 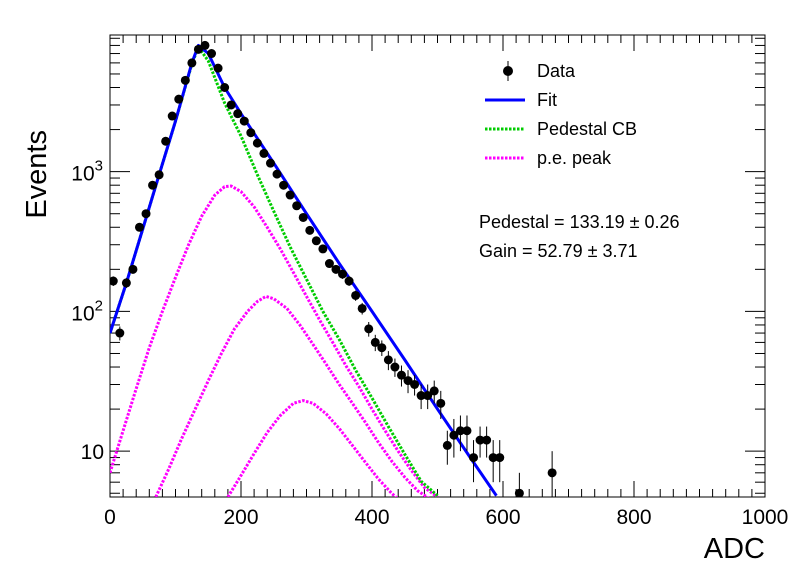 What do you see at coordinates (37, 174) in the screenshot?
I see `y-axis-title: Events` at bounding box center [37, 174].